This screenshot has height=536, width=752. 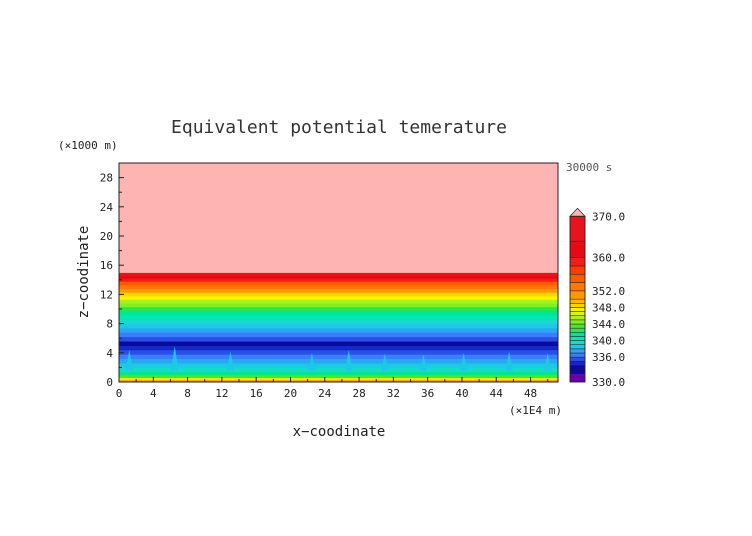 What do you see at coordinates (106, 265) in the screenshot?
I see `y-tick-label: 16` at bounding box center [106, 265].